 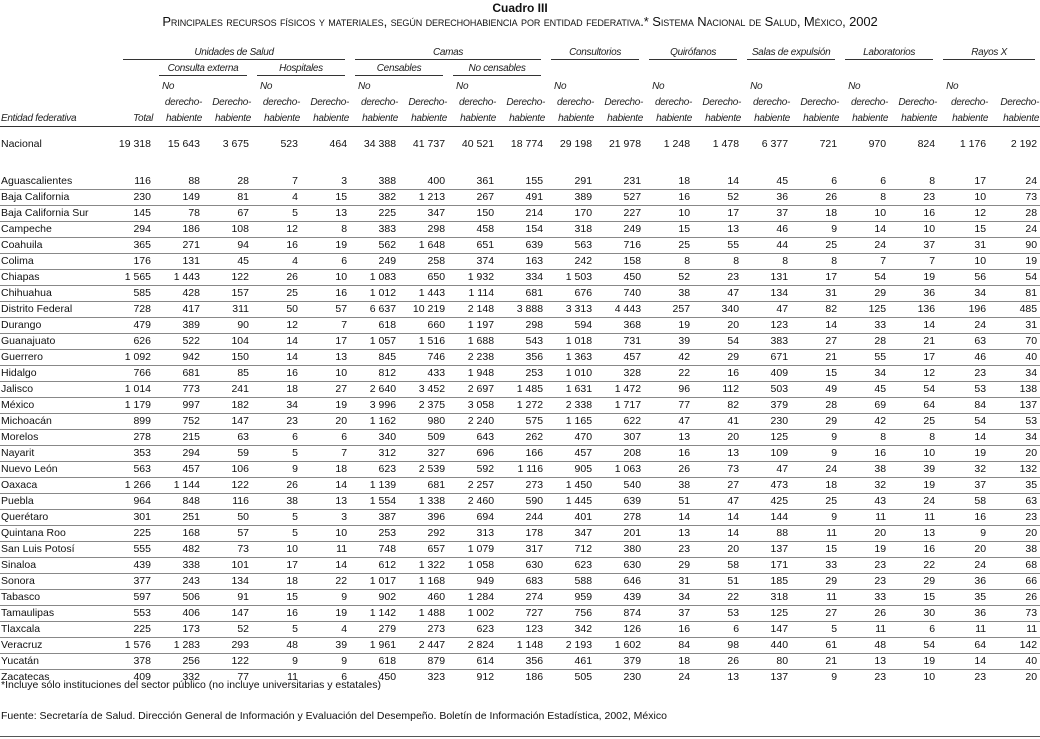 What do you see at coordinates (59, 453) in the screenshot?
I see `entity-name: Nayarit` at bounding box center [59, 453].